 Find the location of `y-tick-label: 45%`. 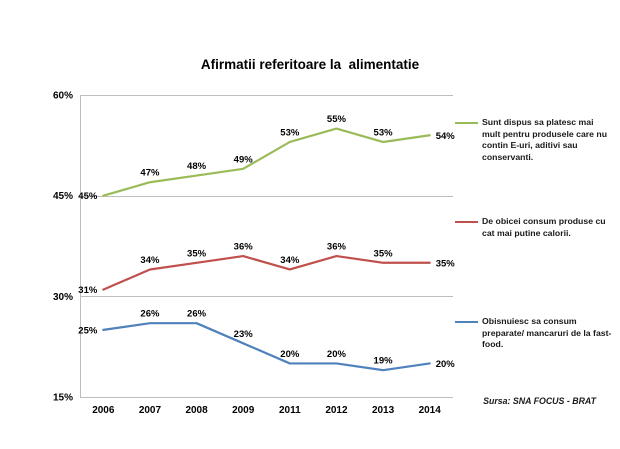

y-tick-label: 45% is located at coordinates (63, 196).